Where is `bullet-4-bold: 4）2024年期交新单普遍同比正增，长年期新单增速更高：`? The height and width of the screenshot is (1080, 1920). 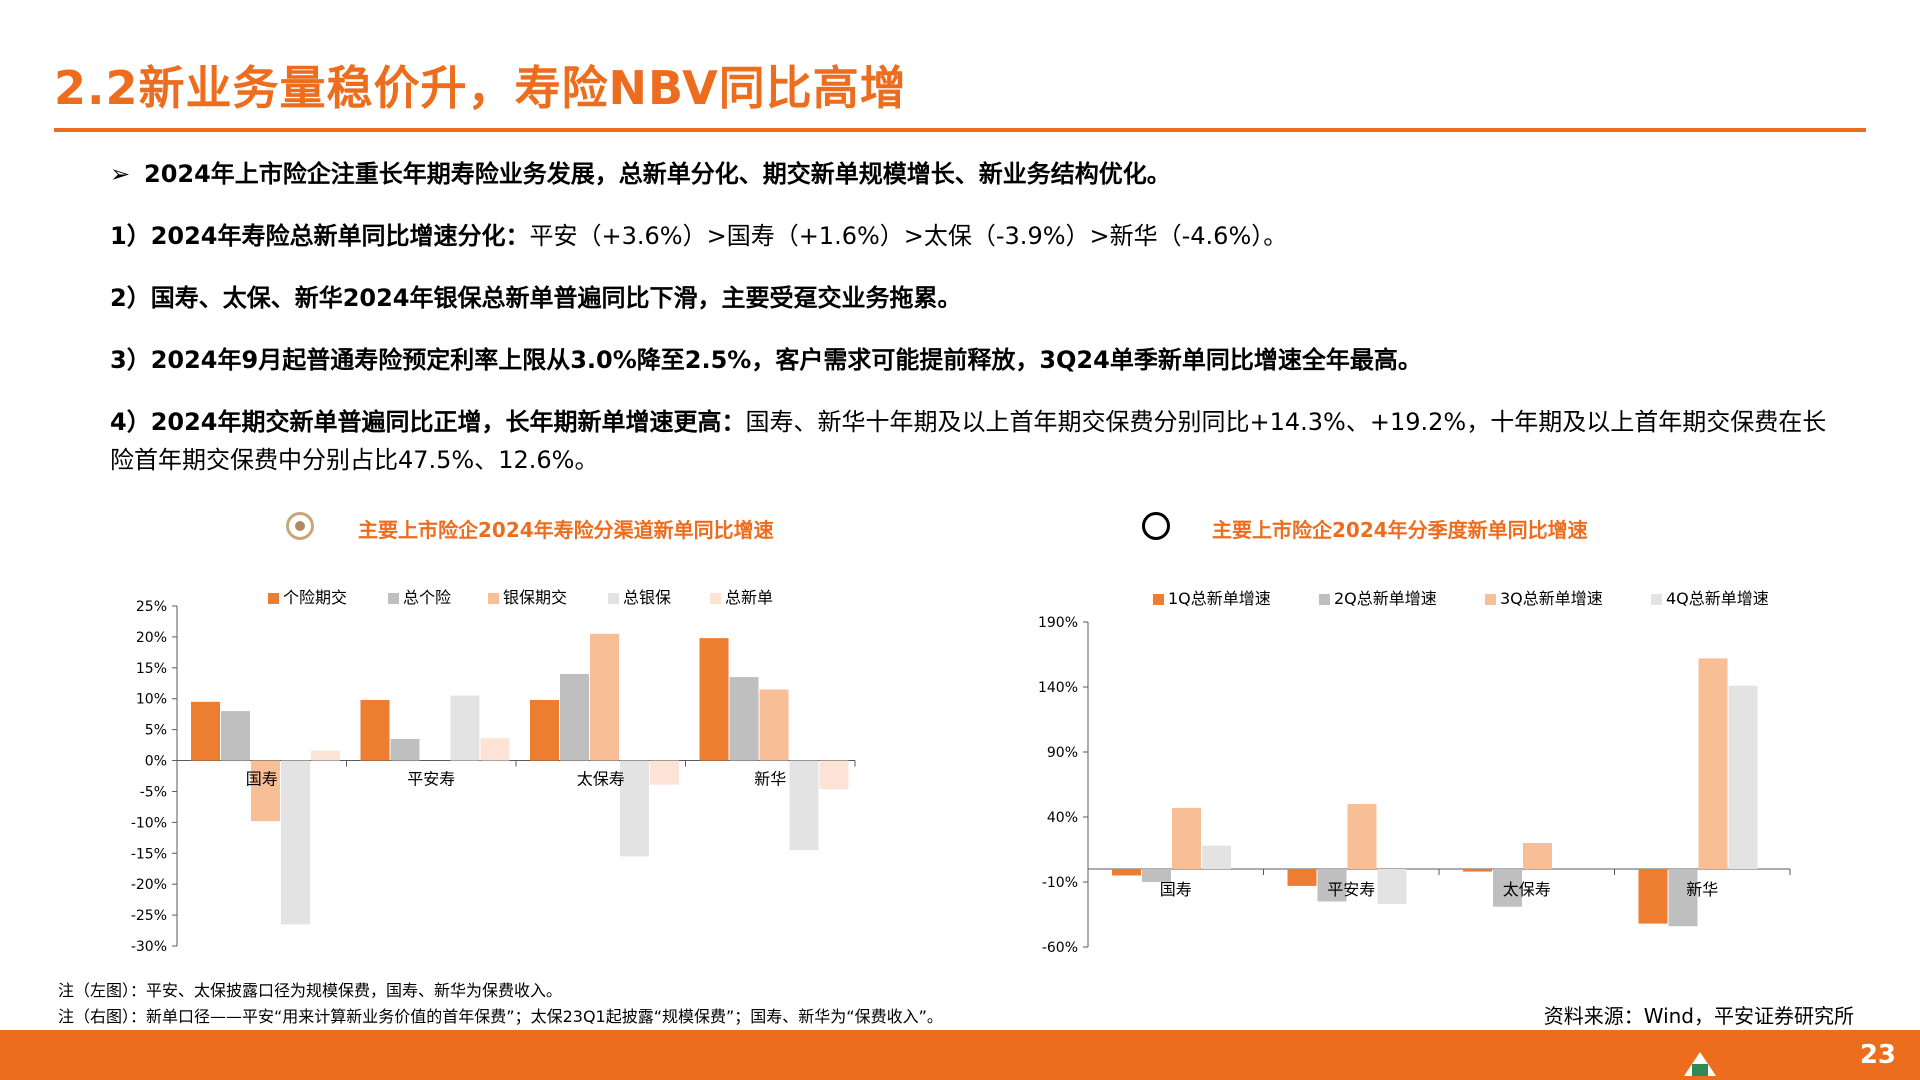 bullet-4-bold: 4）2024年期交新单普遍同比正增，长年期新单增速更高： is located at coordinates (428, 422).